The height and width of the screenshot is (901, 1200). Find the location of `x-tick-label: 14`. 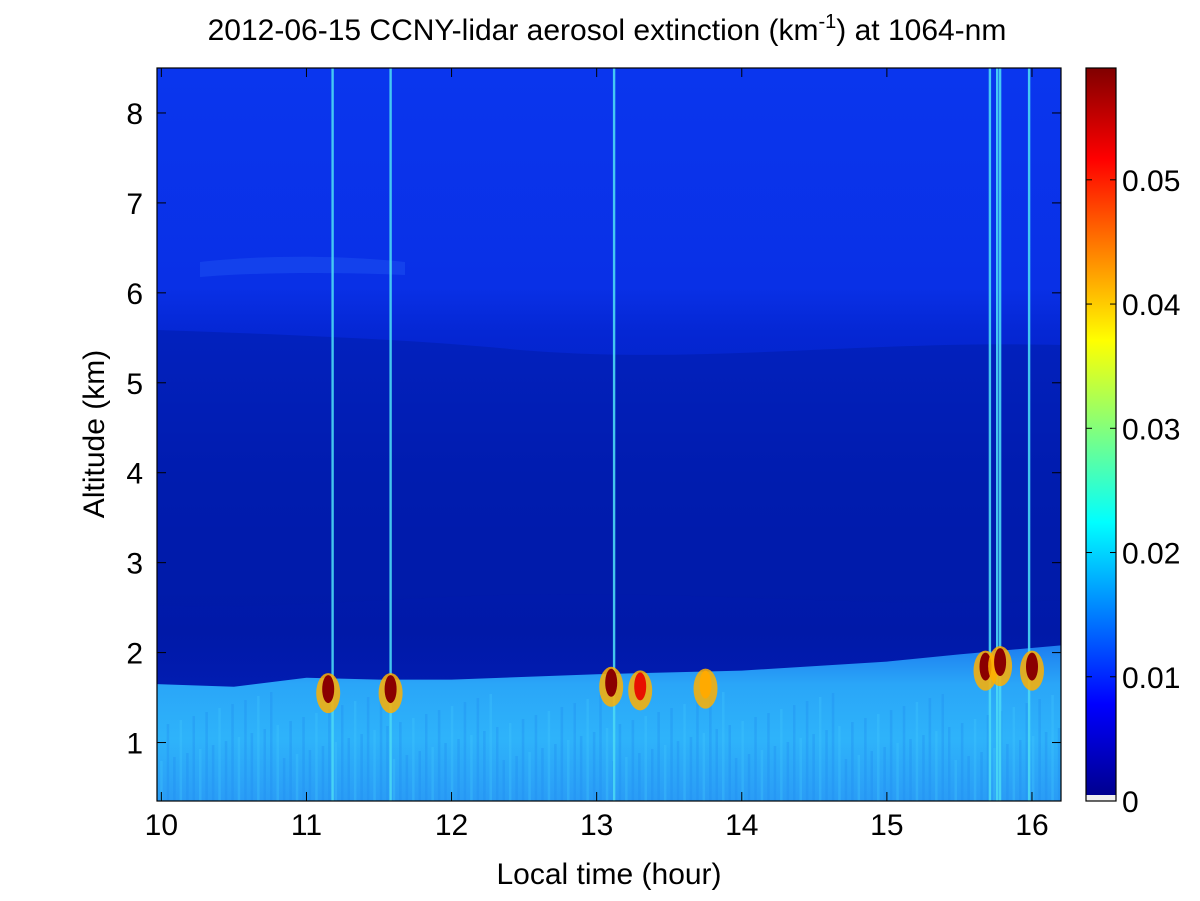

x-tick-label: 14 is located at coordinates (741, 825).